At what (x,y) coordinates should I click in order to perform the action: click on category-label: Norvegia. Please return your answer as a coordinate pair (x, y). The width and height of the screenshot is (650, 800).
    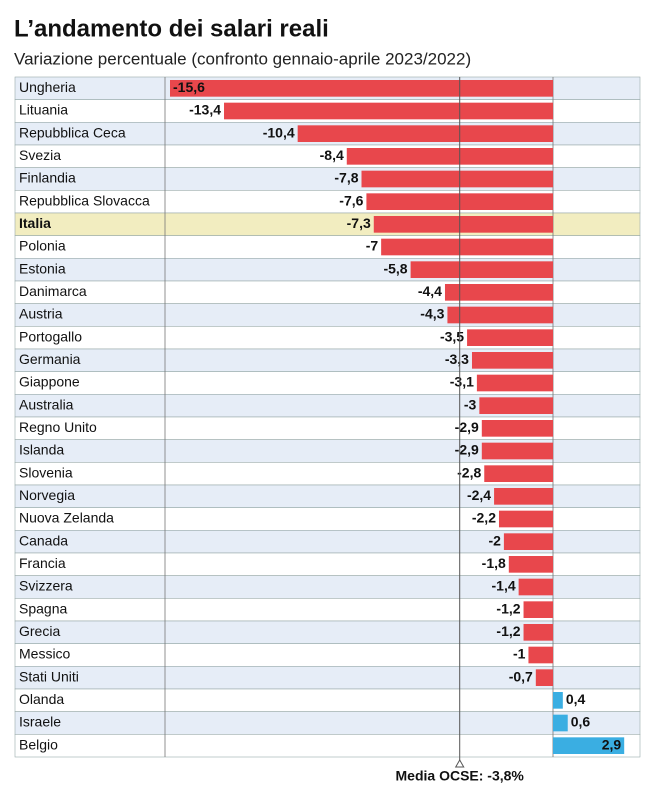
    Looking at the image, I should click on (47, 495).